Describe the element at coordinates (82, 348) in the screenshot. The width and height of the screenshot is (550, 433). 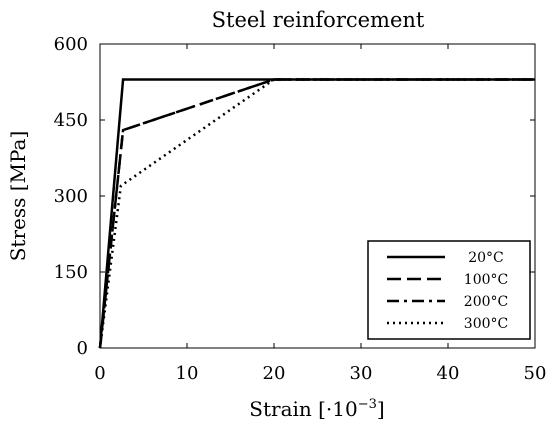
I see `y-tick-label: 0` at that location.